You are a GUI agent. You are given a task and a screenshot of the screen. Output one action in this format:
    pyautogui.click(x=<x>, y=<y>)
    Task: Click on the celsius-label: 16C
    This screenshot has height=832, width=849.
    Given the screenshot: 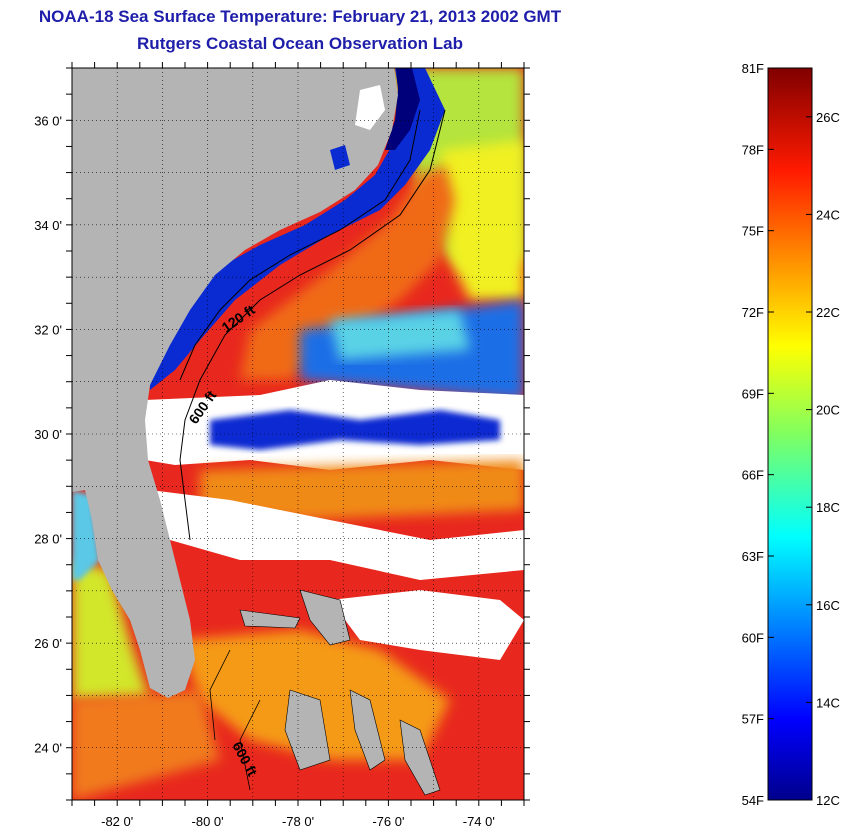 What is the action you would take?
    pyautogui.click(x=828, y=605)
    